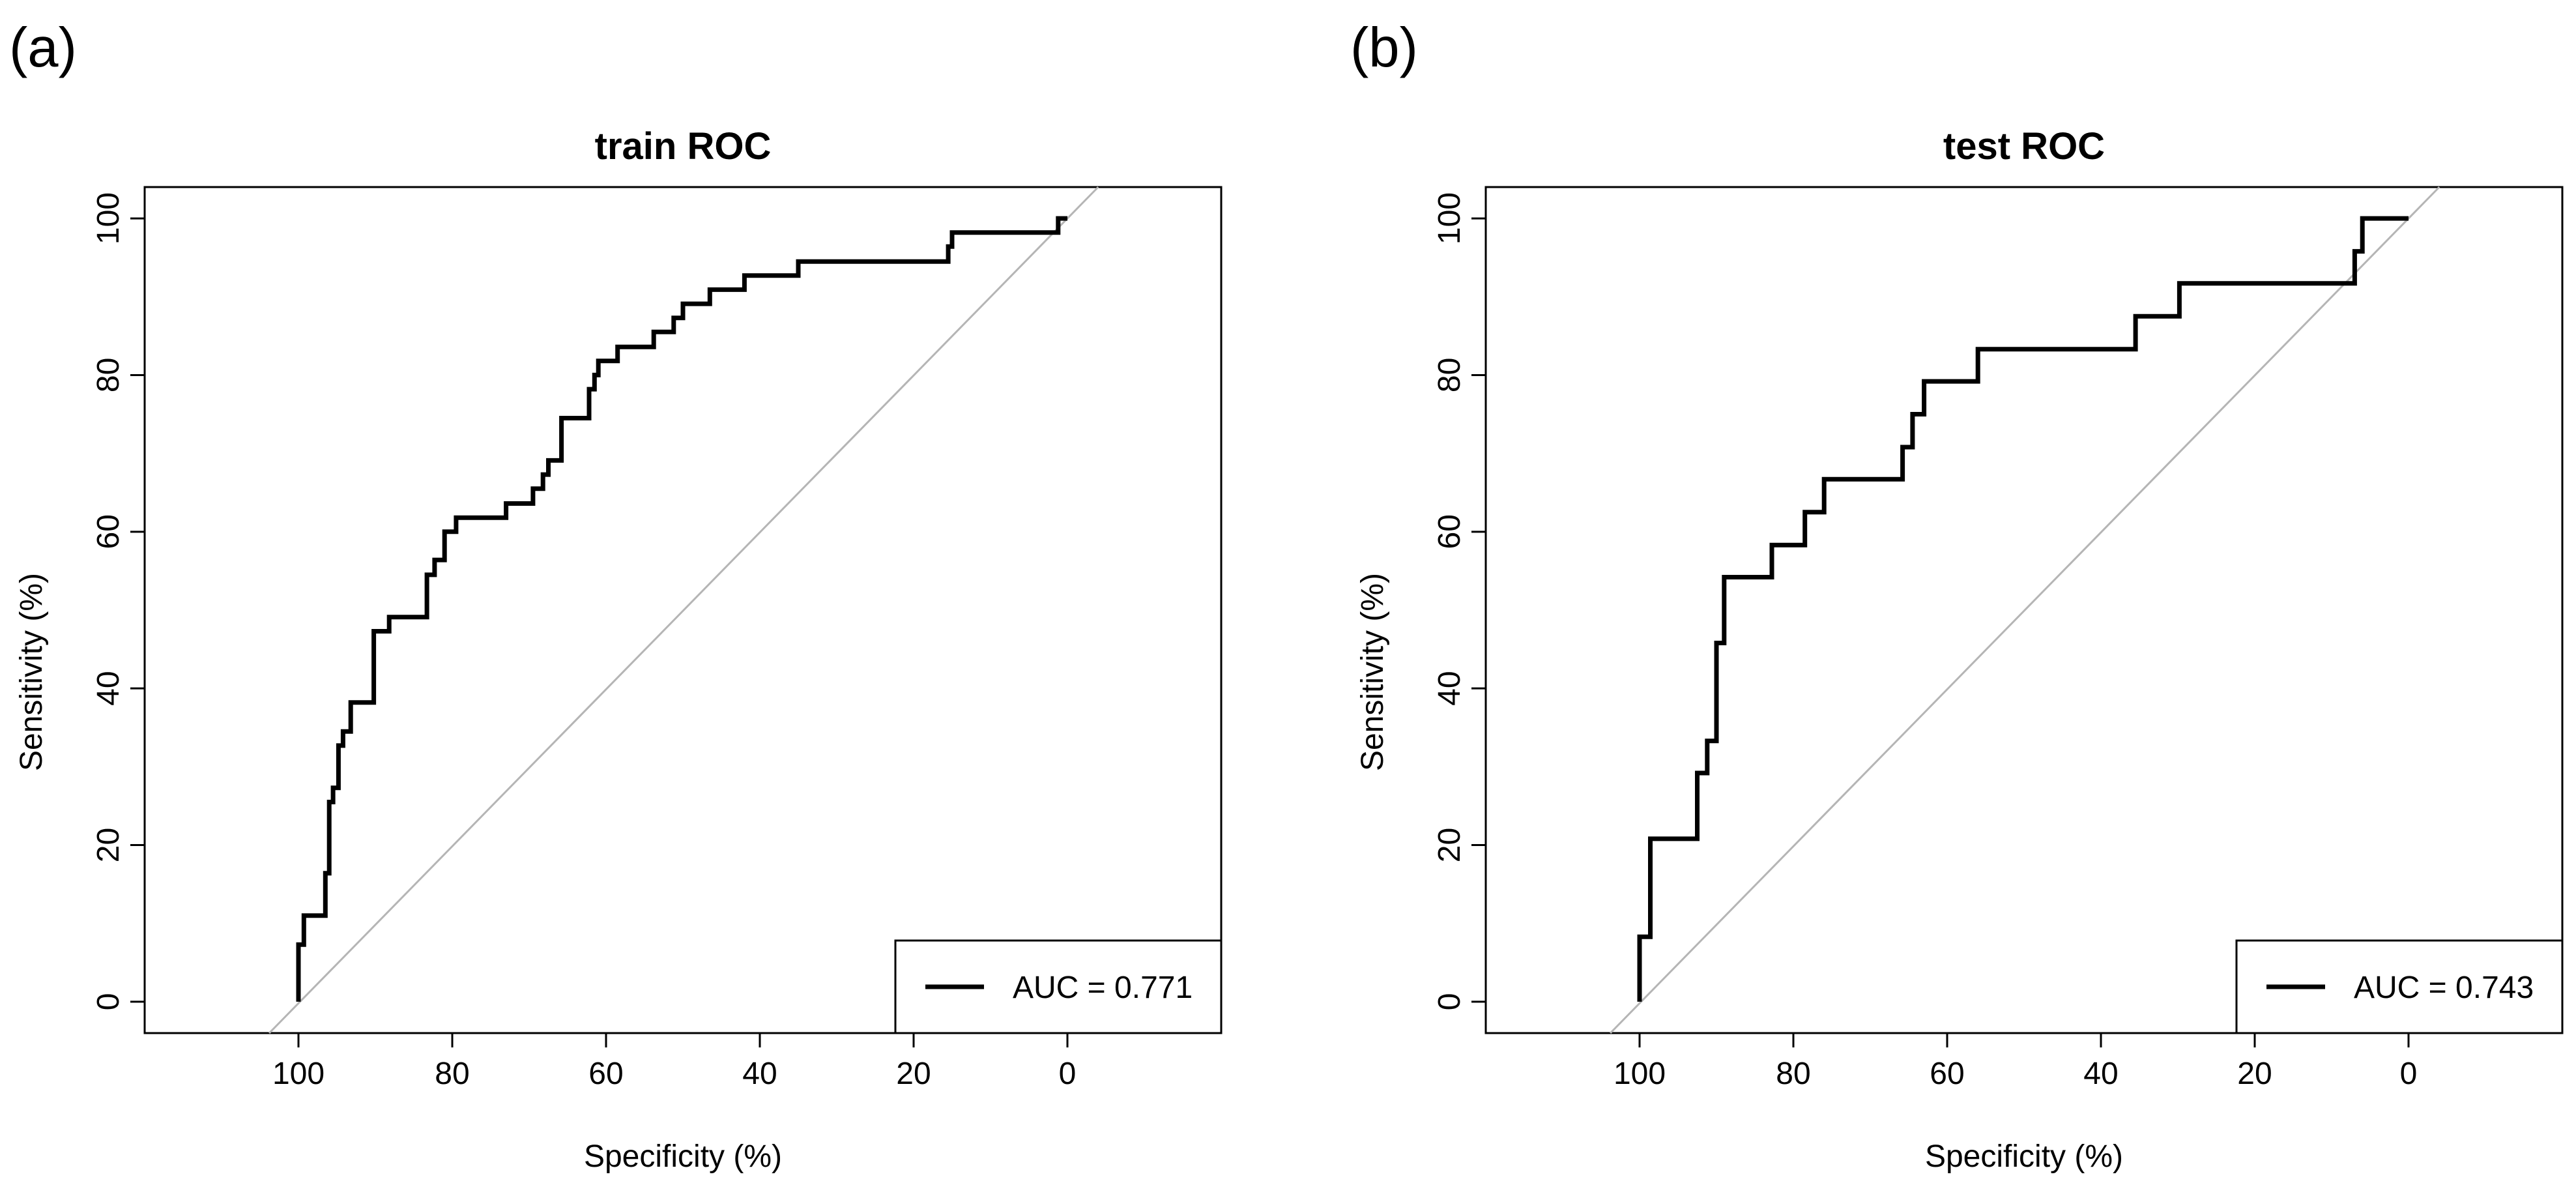 The width and height of the screenshot is (2576, 1183). Describe the element at coordinates (1384, 48) in the screenshot. I see `panel-tag: (b)` at that location.